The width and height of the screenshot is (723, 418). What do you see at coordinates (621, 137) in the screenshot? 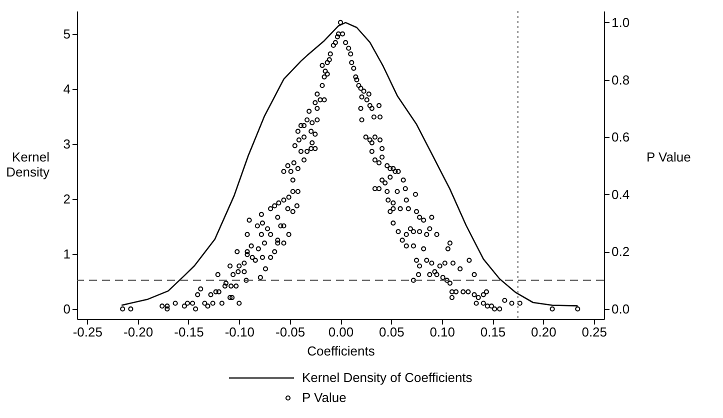
I see `y2-tick-label: 0.6` at bounding box center [621, 137].